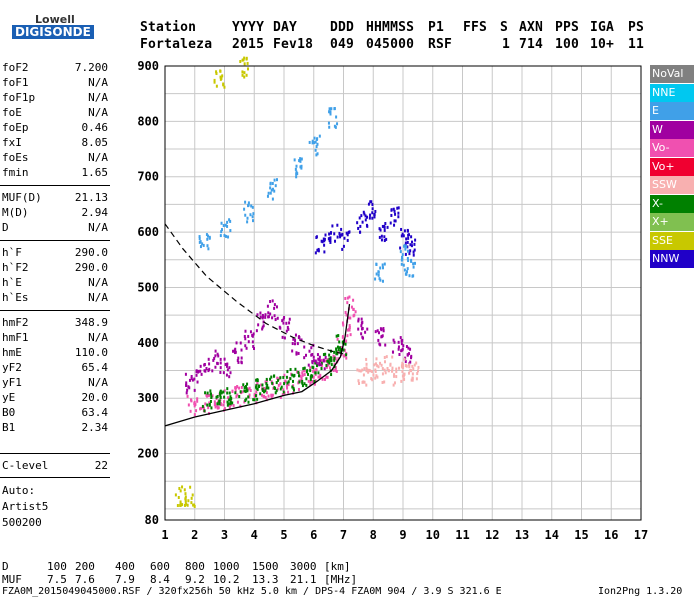  What do you see at coordinates (475, 27) in the screenshot?
I see `header-label-6: FFS` at bounding box center [475, 27].